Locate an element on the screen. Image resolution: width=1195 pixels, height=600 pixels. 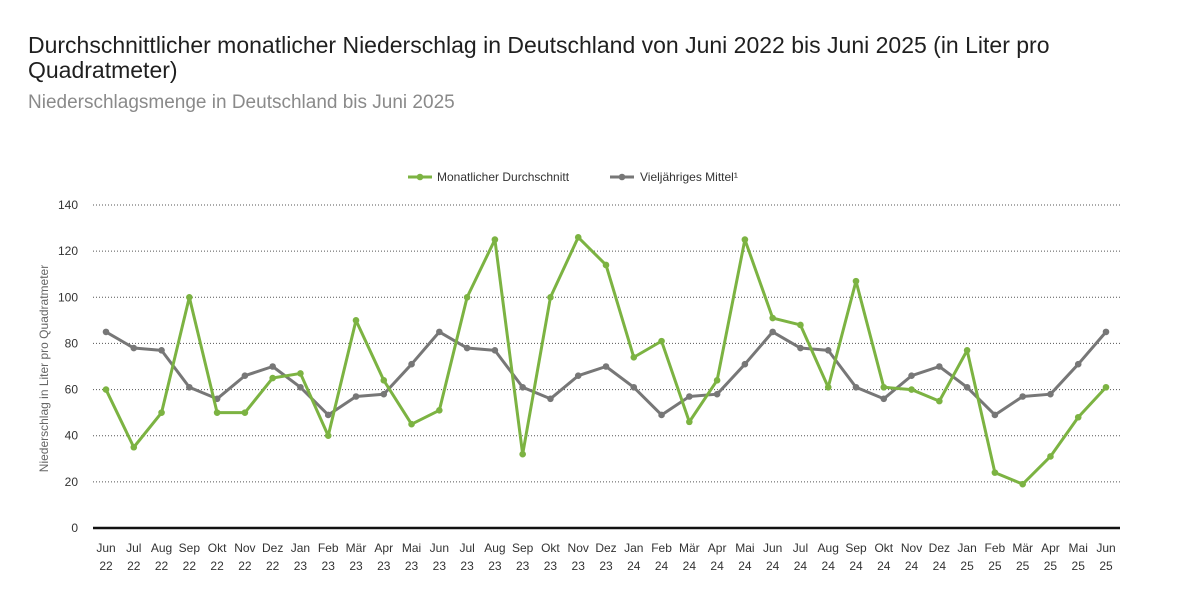
x-tick-label: Jun 25 is located at coordinates (1105, 557).